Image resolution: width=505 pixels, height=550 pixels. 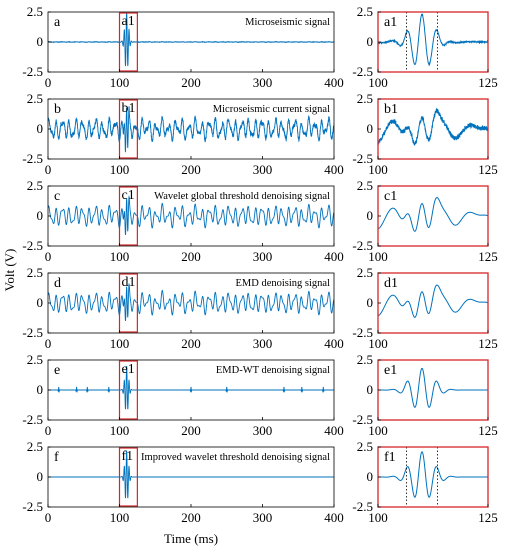 I want to click on highlight-box-d, so click(x=128, y=303).